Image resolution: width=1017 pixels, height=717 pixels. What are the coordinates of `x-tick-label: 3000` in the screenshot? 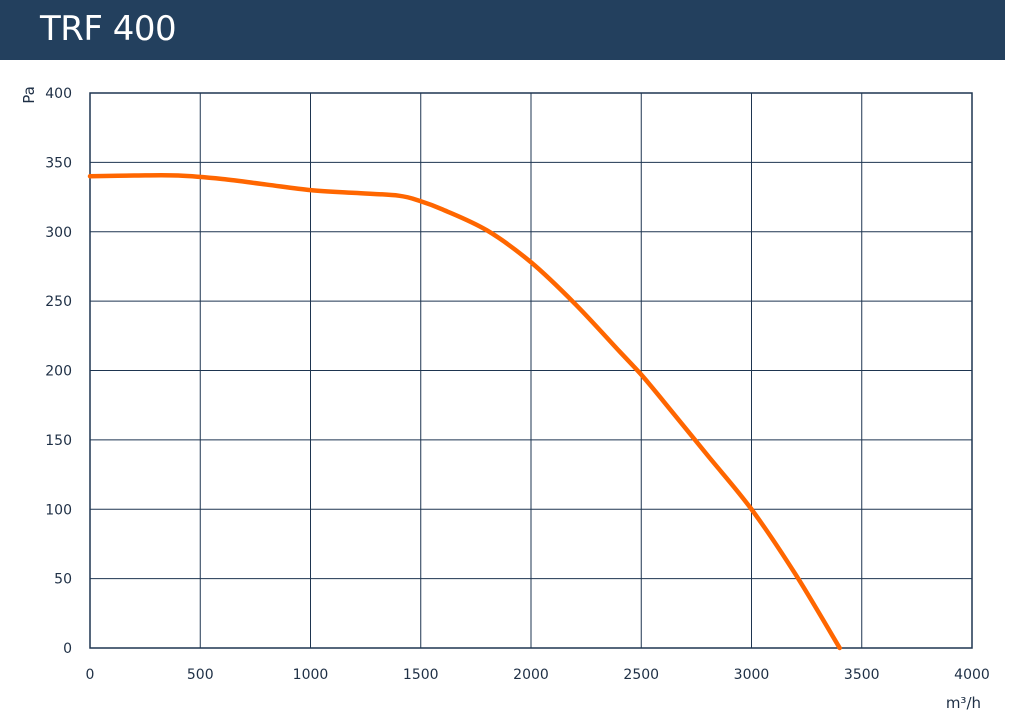 It's located at (752, 675).